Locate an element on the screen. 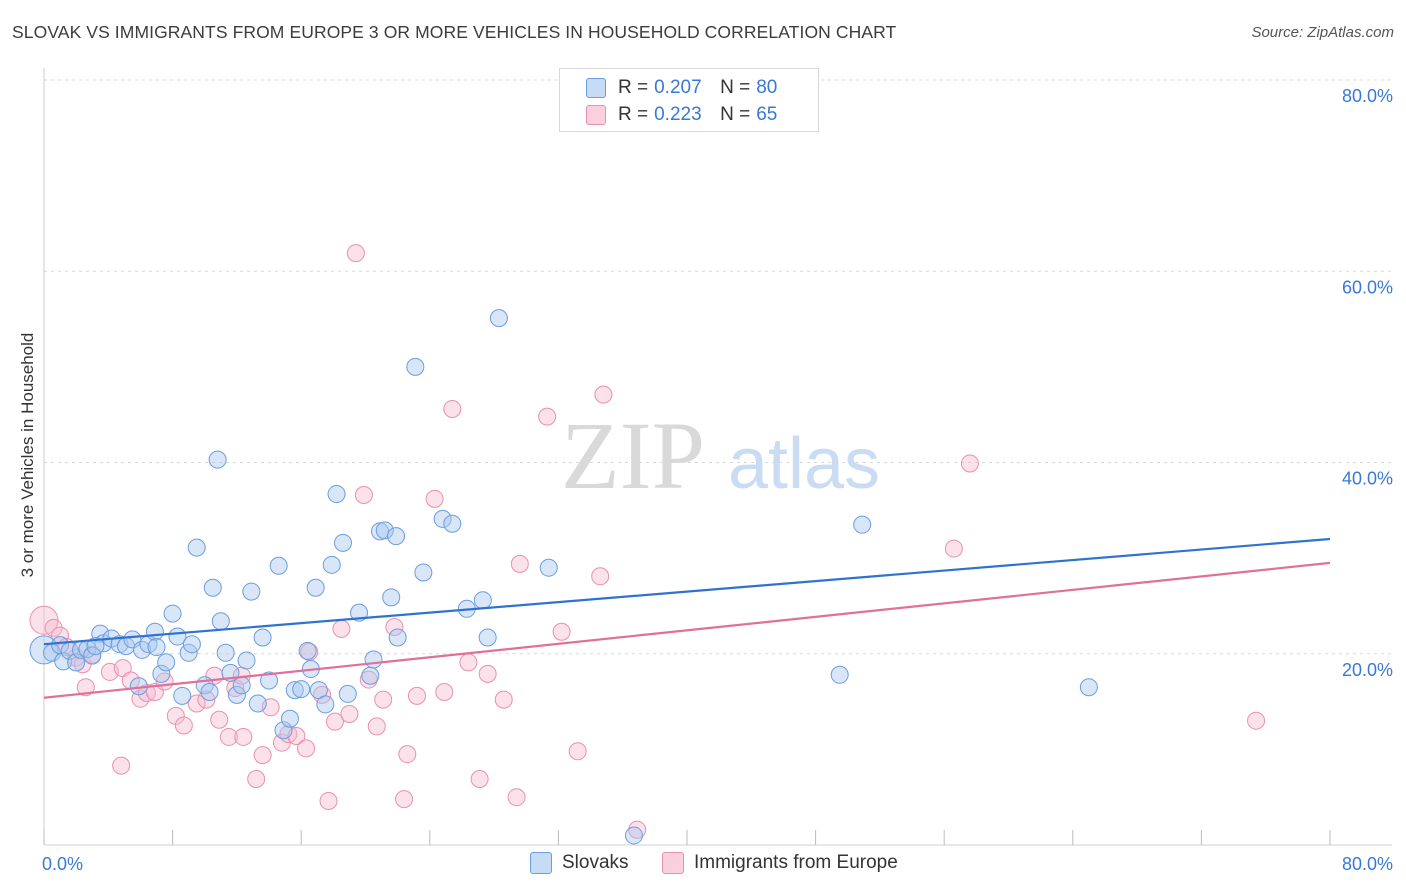 This screenshot has width=1406, height=892. legend-row-slovaks: R = 0.207 N = 80 is located at coordinates (681, 88).